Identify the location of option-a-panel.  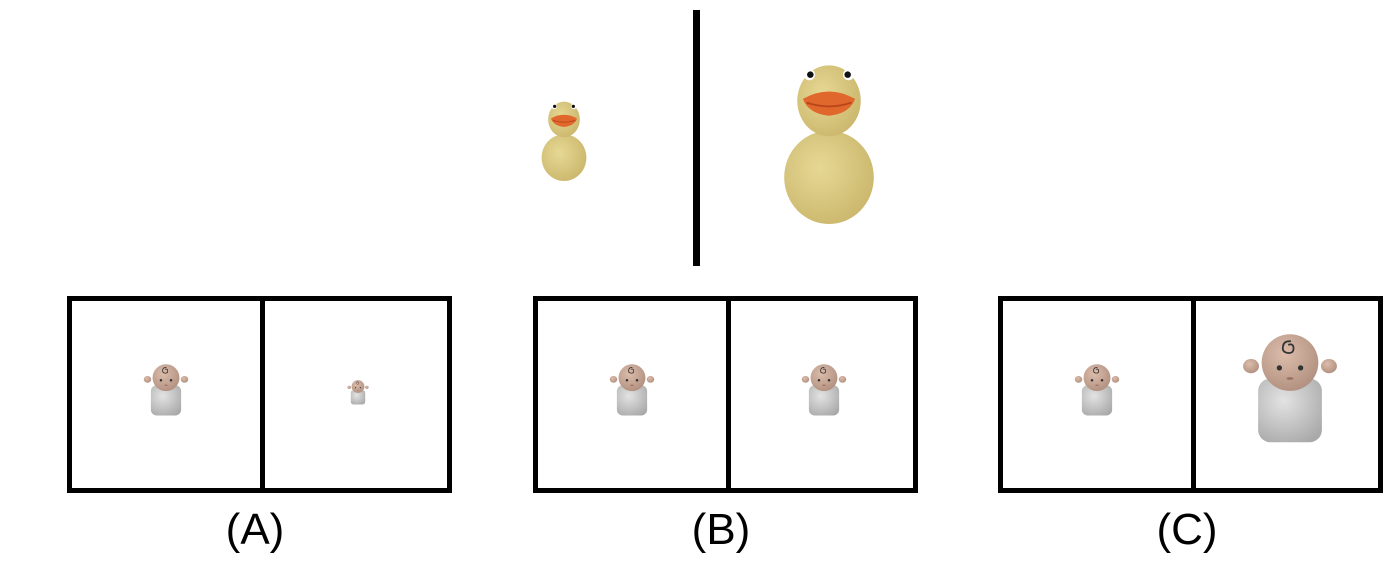
(259, 394).